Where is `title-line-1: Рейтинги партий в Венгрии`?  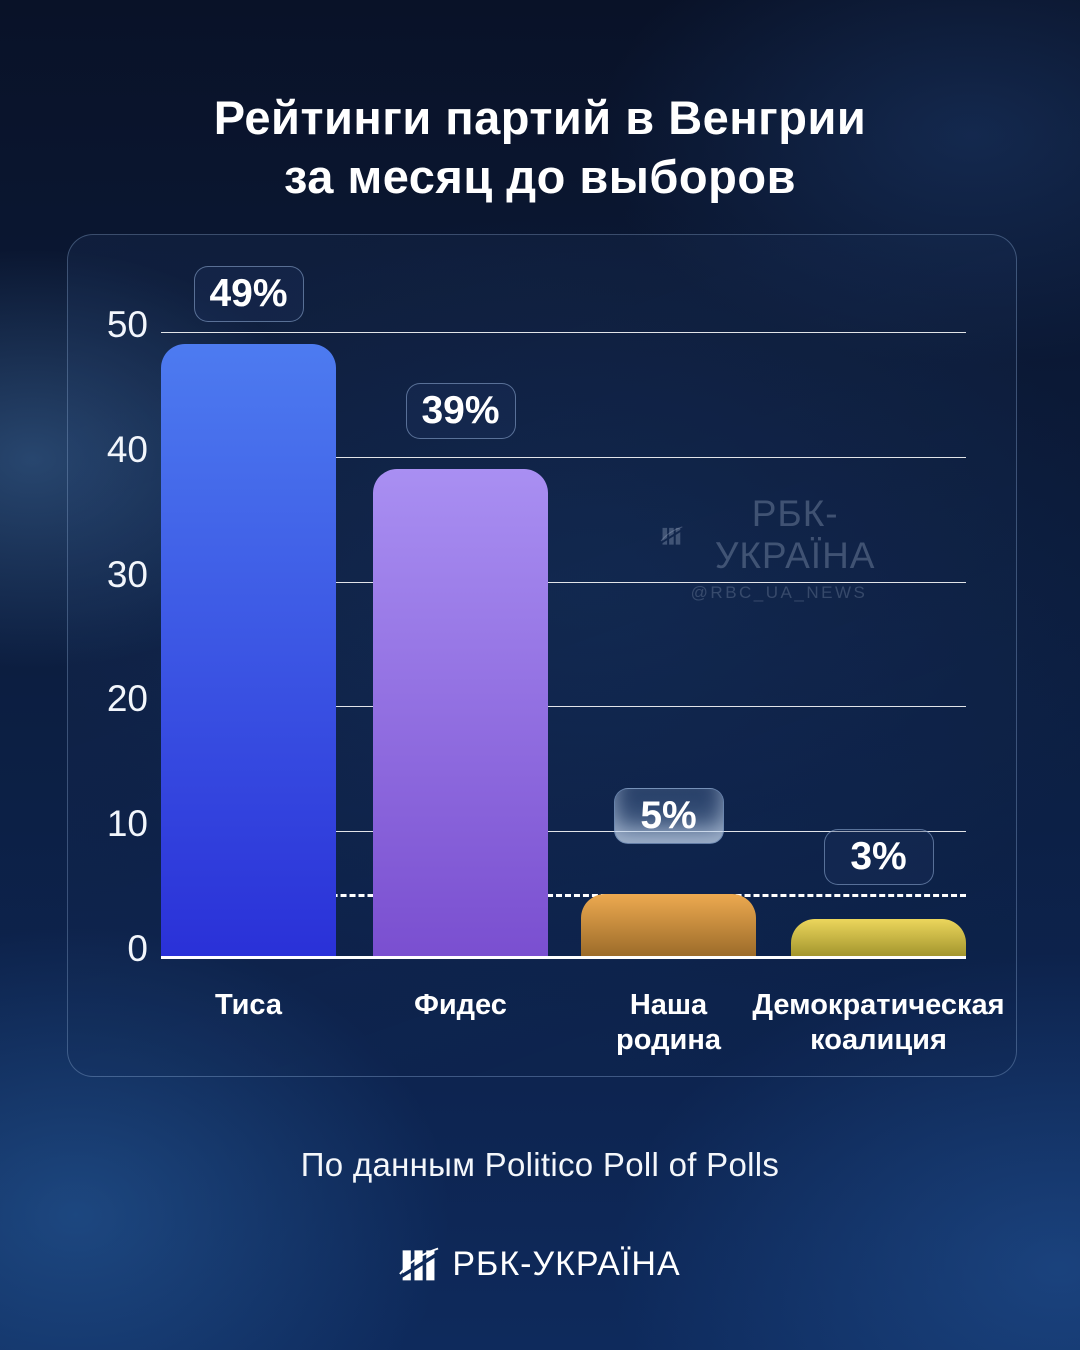 title-line-1: Рейтинги партий в Венгрии is located at coordinates (540, 118).